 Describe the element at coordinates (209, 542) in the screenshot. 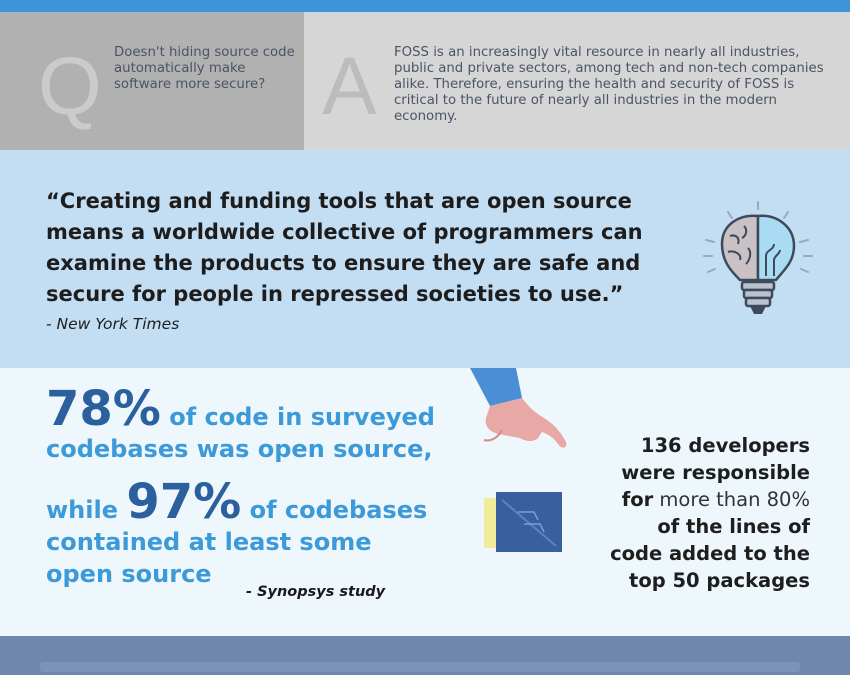

I see `stat2-text2: contained at least some` at that location.